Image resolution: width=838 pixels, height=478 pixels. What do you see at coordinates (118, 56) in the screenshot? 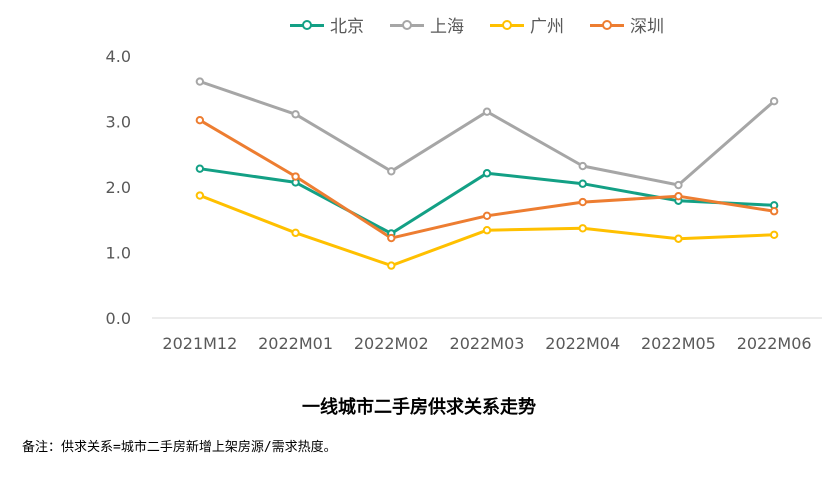
I see `y-tick-label-4: 4.0` at bounding box center [118, 56].